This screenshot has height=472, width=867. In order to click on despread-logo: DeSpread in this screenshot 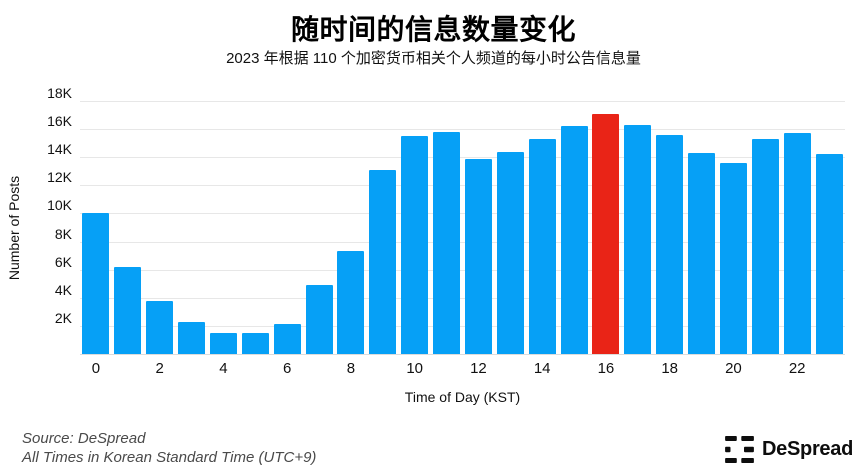, I will do `click(789, 449)`.